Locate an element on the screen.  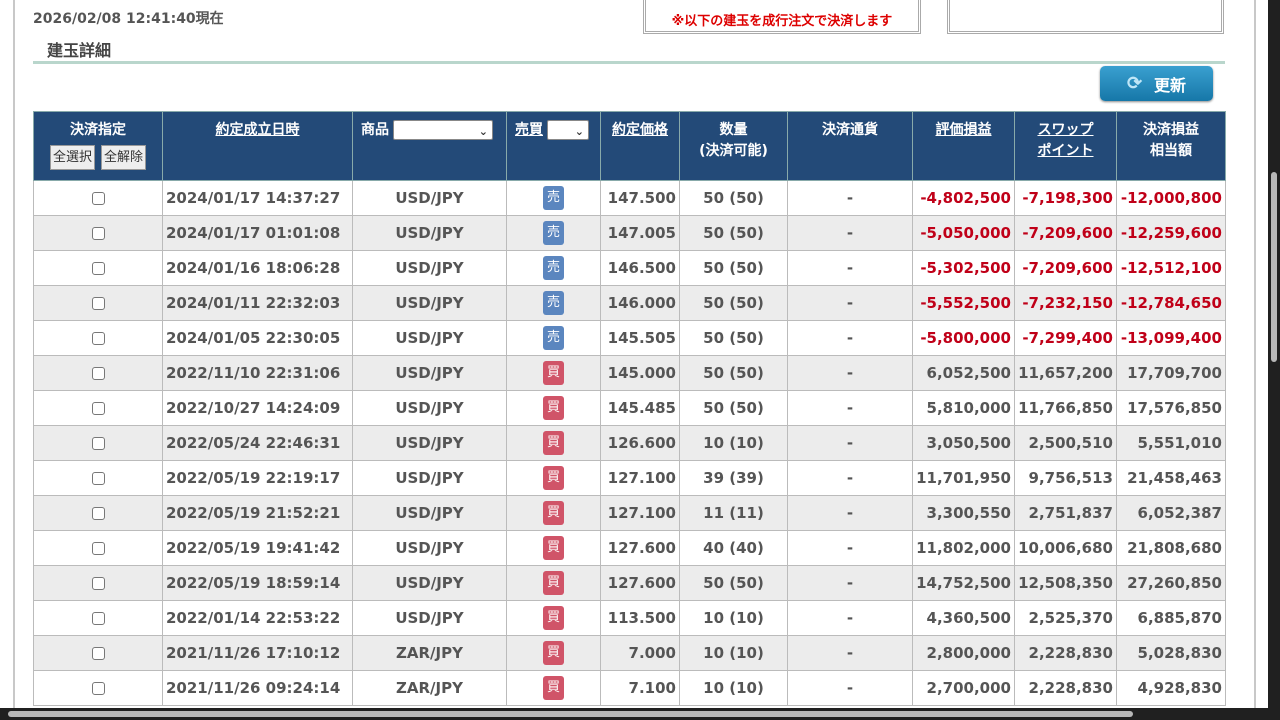
header-price: 約定価格 is located at coordinates (640, 146).